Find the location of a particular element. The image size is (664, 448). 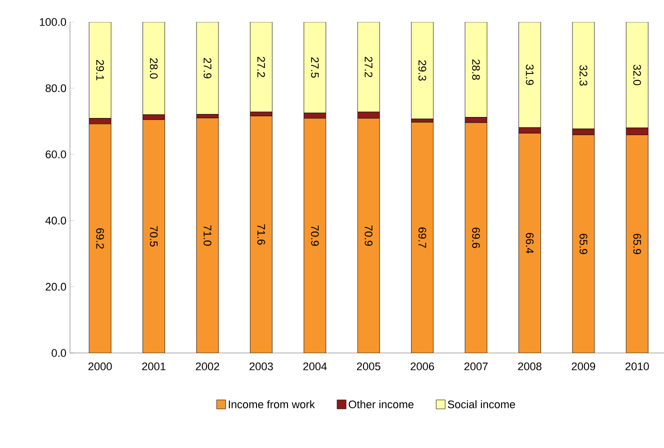

data-label: 69.2 is located at coordinates (100, 238).